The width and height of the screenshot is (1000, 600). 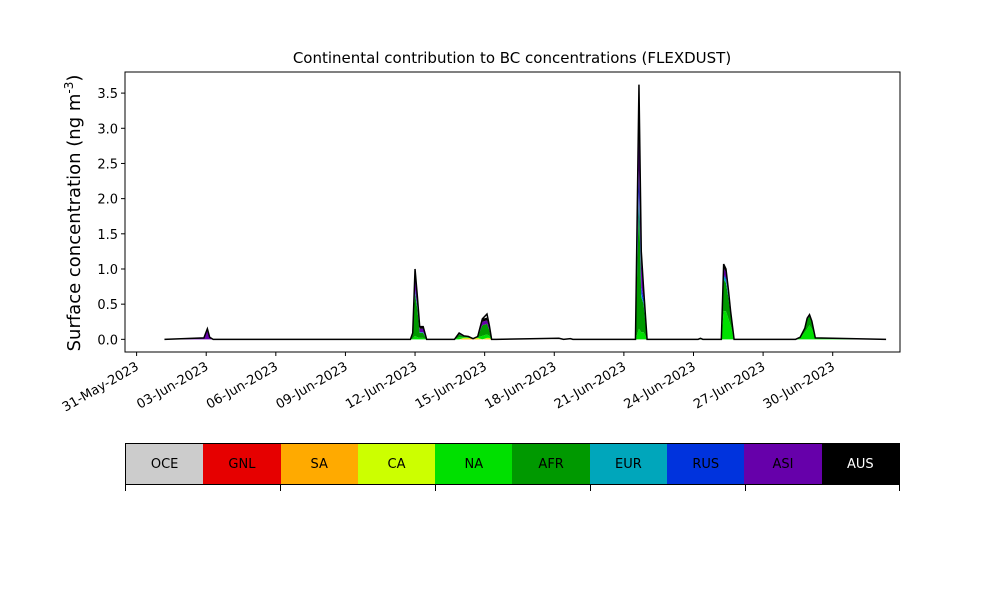 I want to click on x-tick-label: 24-Jun-2023, so click(x=660, y=385).